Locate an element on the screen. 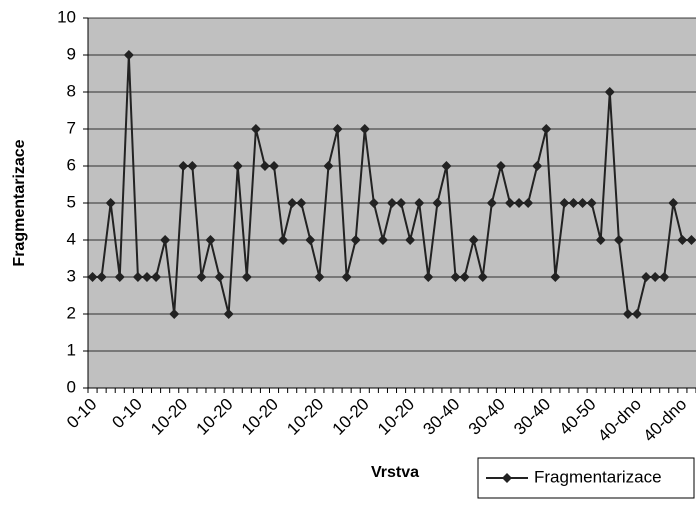  y-tick-label: 9 is located at coordinates (71, 53).